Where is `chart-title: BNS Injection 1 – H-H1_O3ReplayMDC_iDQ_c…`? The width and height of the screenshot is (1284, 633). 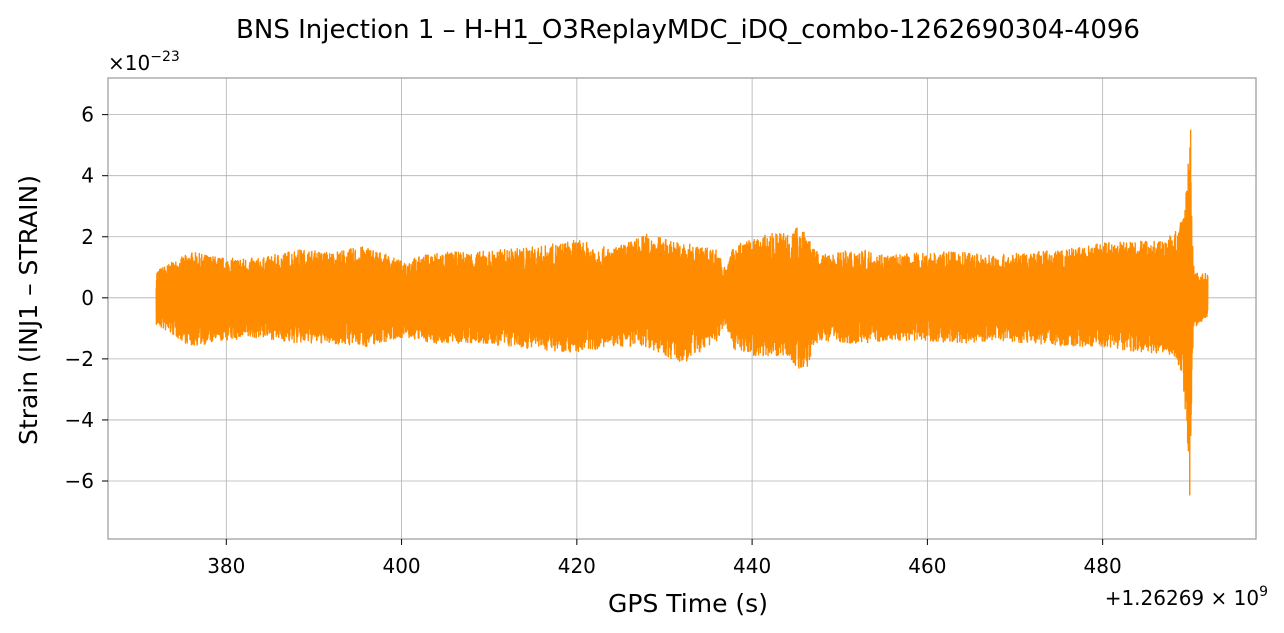 chart-title: BNS Injection 1 – H-H1_O3ReplayMDC_iDQ_c… is located at coordinates (688, 30).